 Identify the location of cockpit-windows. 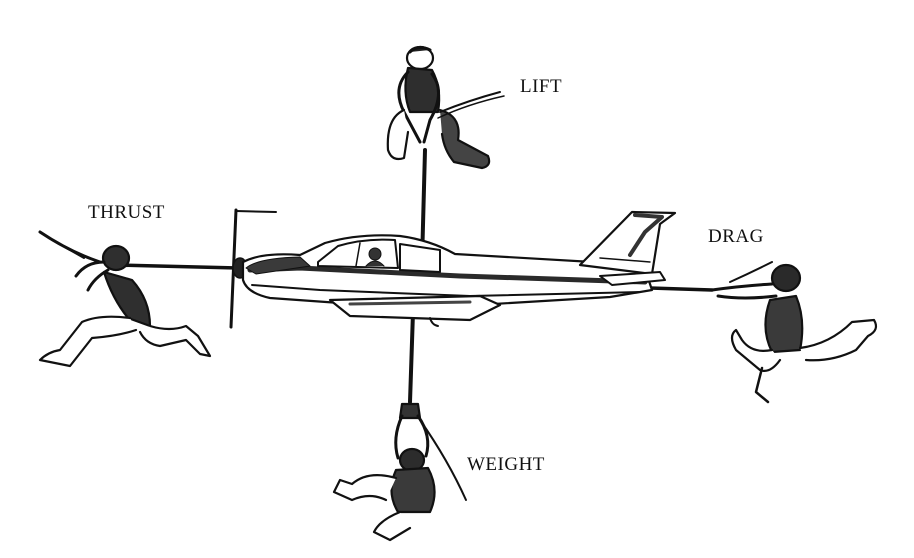
(358, 253).